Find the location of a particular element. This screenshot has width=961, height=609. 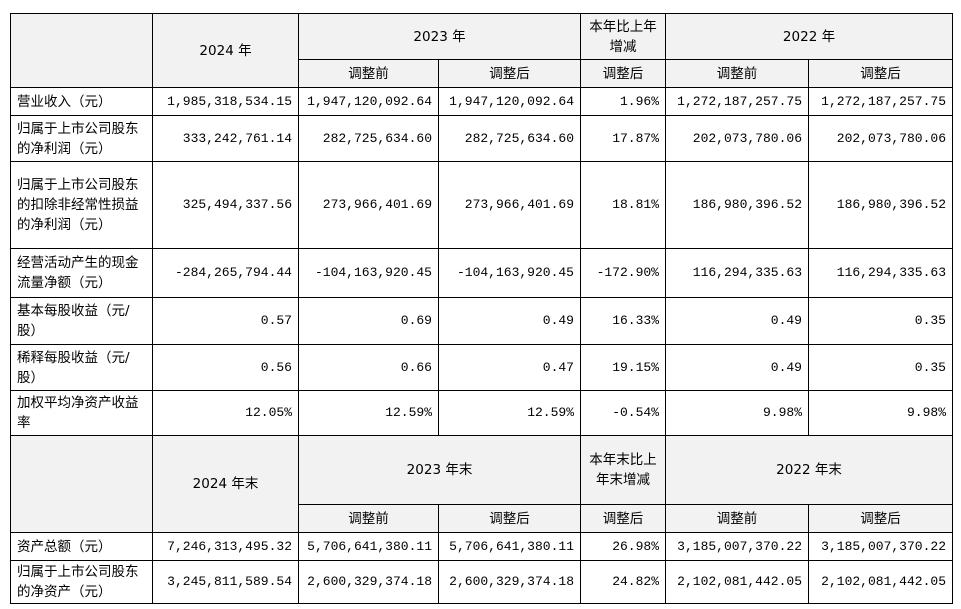

row-label: 归属于上市公司股东的净利润（元） is located at coordinates (81, 138).